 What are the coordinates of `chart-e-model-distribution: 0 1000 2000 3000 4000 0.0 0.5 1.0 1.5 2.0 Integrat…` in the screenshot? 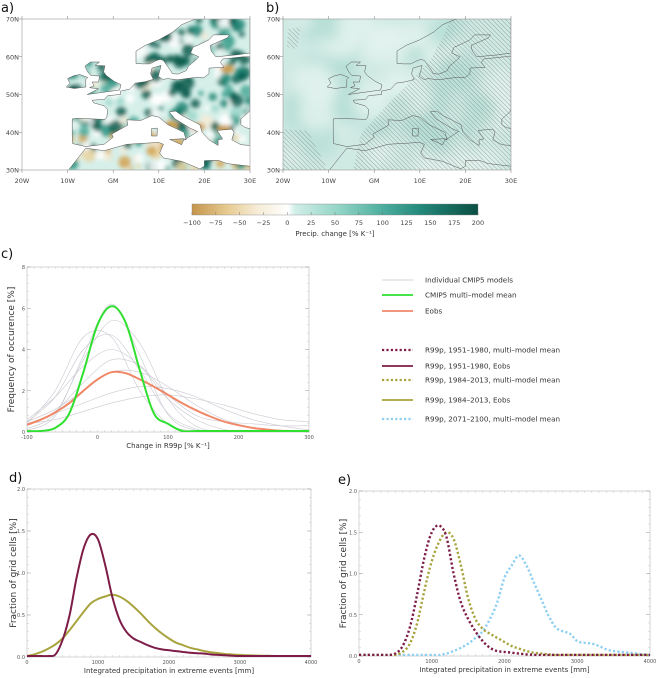 It's located at (497, 581).